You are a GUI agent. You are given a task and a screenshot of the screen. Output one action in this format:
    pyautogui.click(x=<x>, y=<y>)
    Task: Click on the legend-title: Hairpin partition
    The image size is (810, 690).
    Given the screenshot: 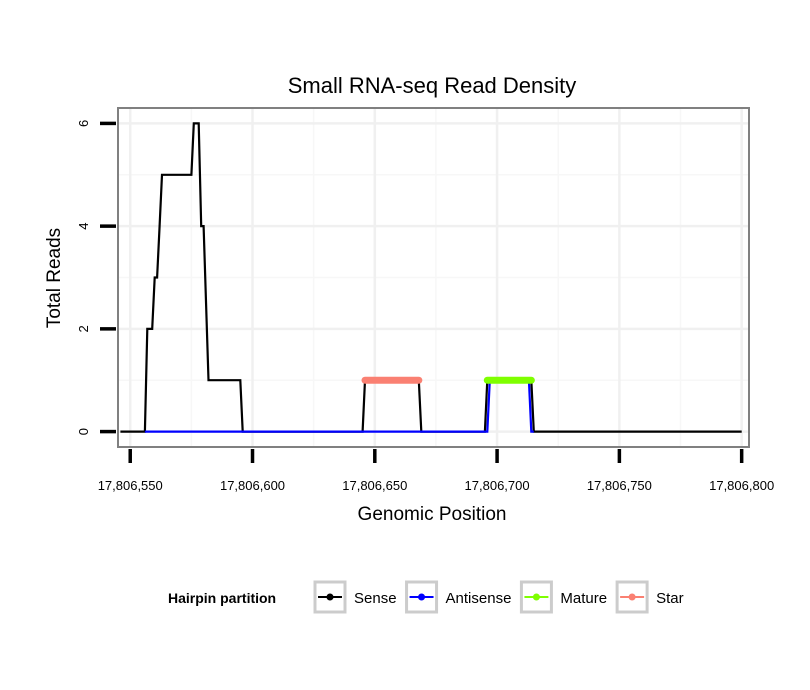 What is the action you would take?
    pyautogui.click(x=222, y=598)
    